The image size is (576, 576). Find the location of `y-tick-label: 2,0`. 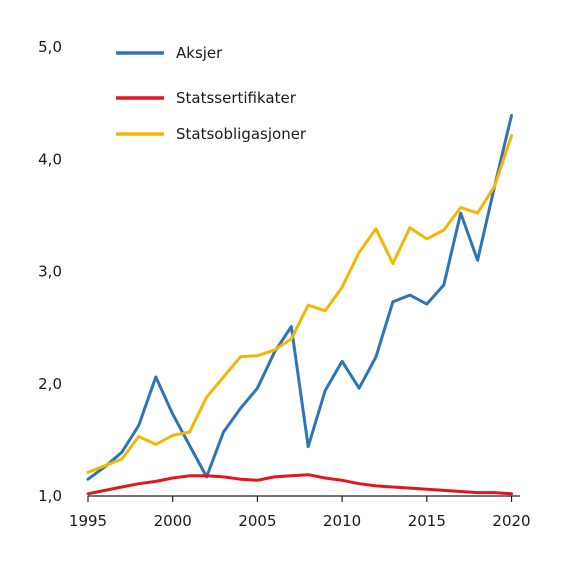

y-tick-label: 2,0 is located at coordinates (50, 384).